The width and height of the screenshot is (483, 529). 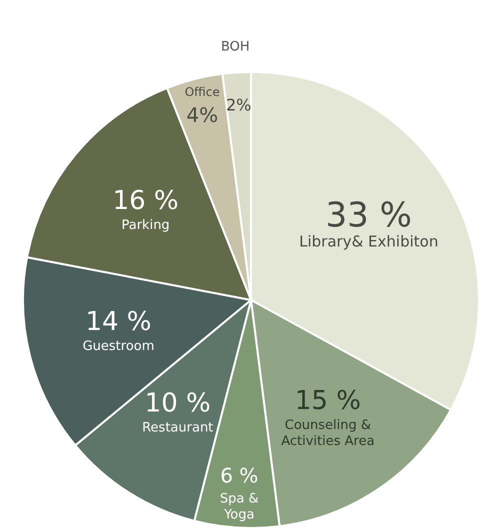 What do you see at coordinates (145, 201) in the screenshot?
I see `data-label: 16 %` at bounding box center [145, 201].